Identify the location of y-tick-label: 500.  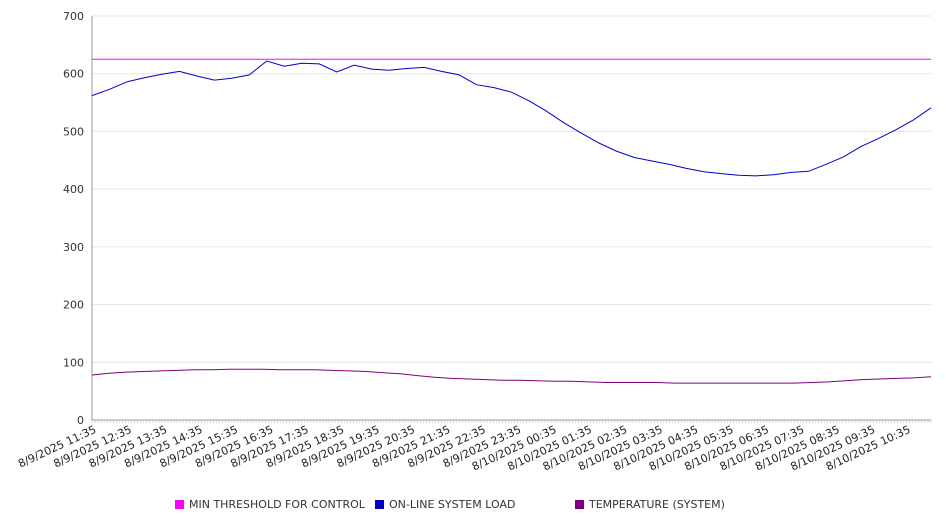
(73, 131).